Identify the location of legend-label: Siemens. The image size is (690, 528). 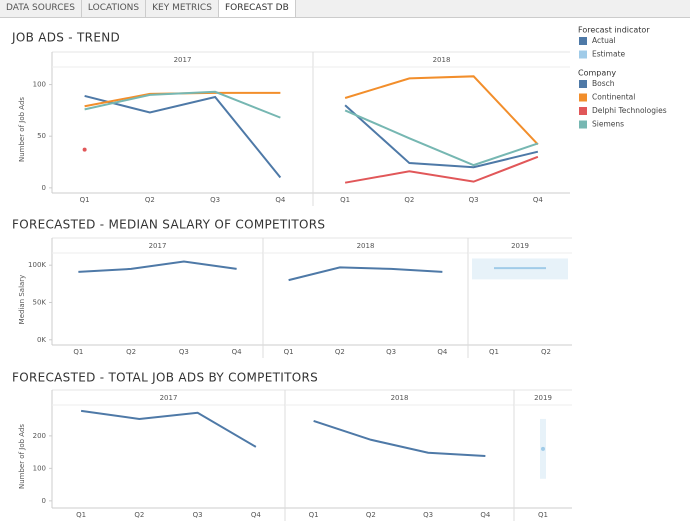
(608, 124).